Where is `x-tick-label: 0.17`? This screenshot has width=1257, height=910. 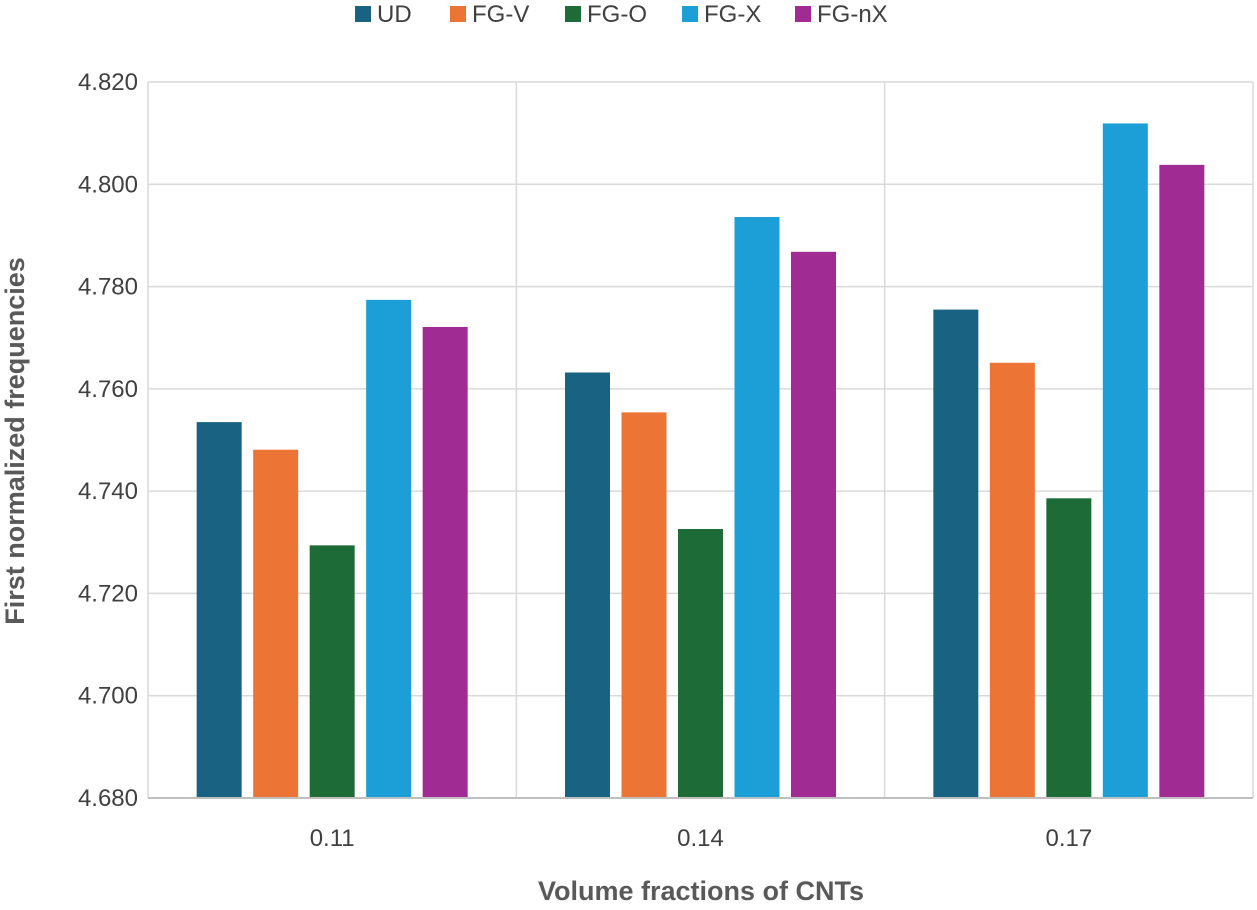 x-tick-label: 0.17 is located at coordinates (1068, 838).